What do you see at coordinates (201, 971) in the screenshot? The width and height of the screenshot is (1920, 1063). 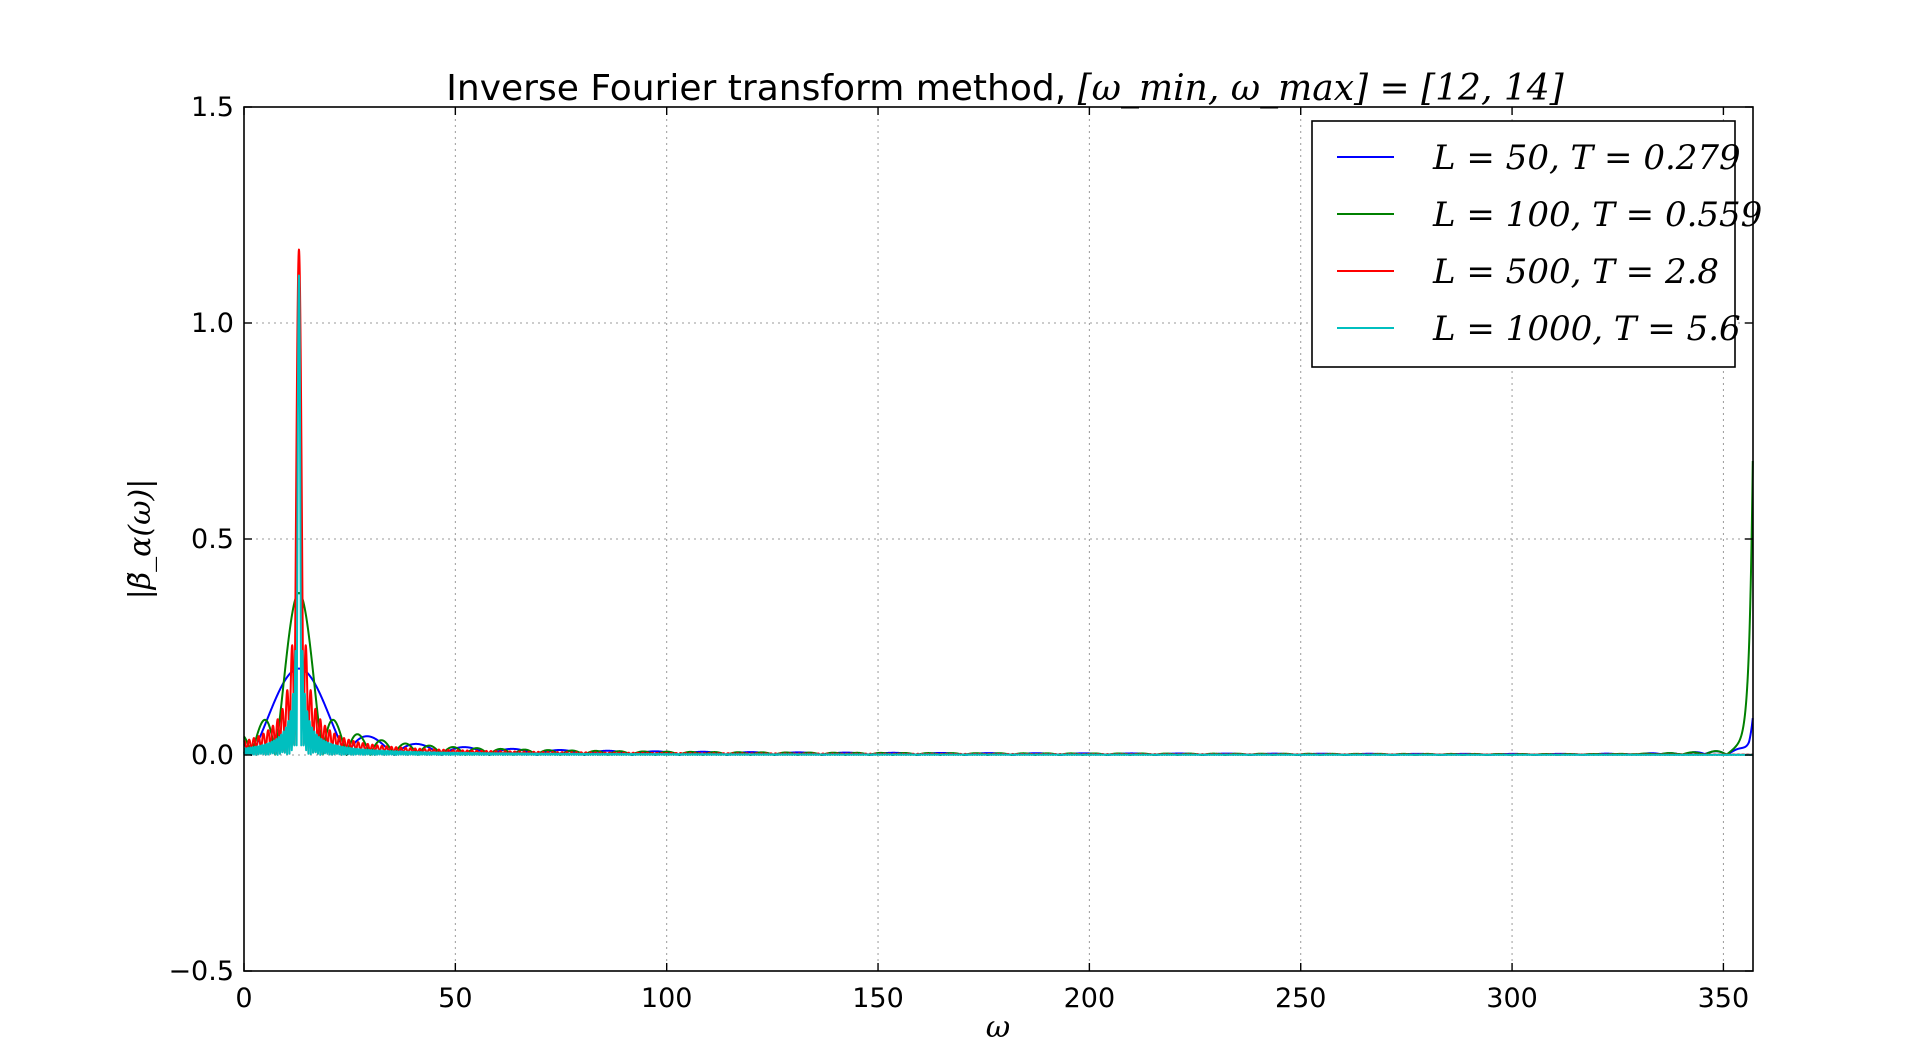 I see `y-tick-label: −0.5` at bounding box center [201, 971].